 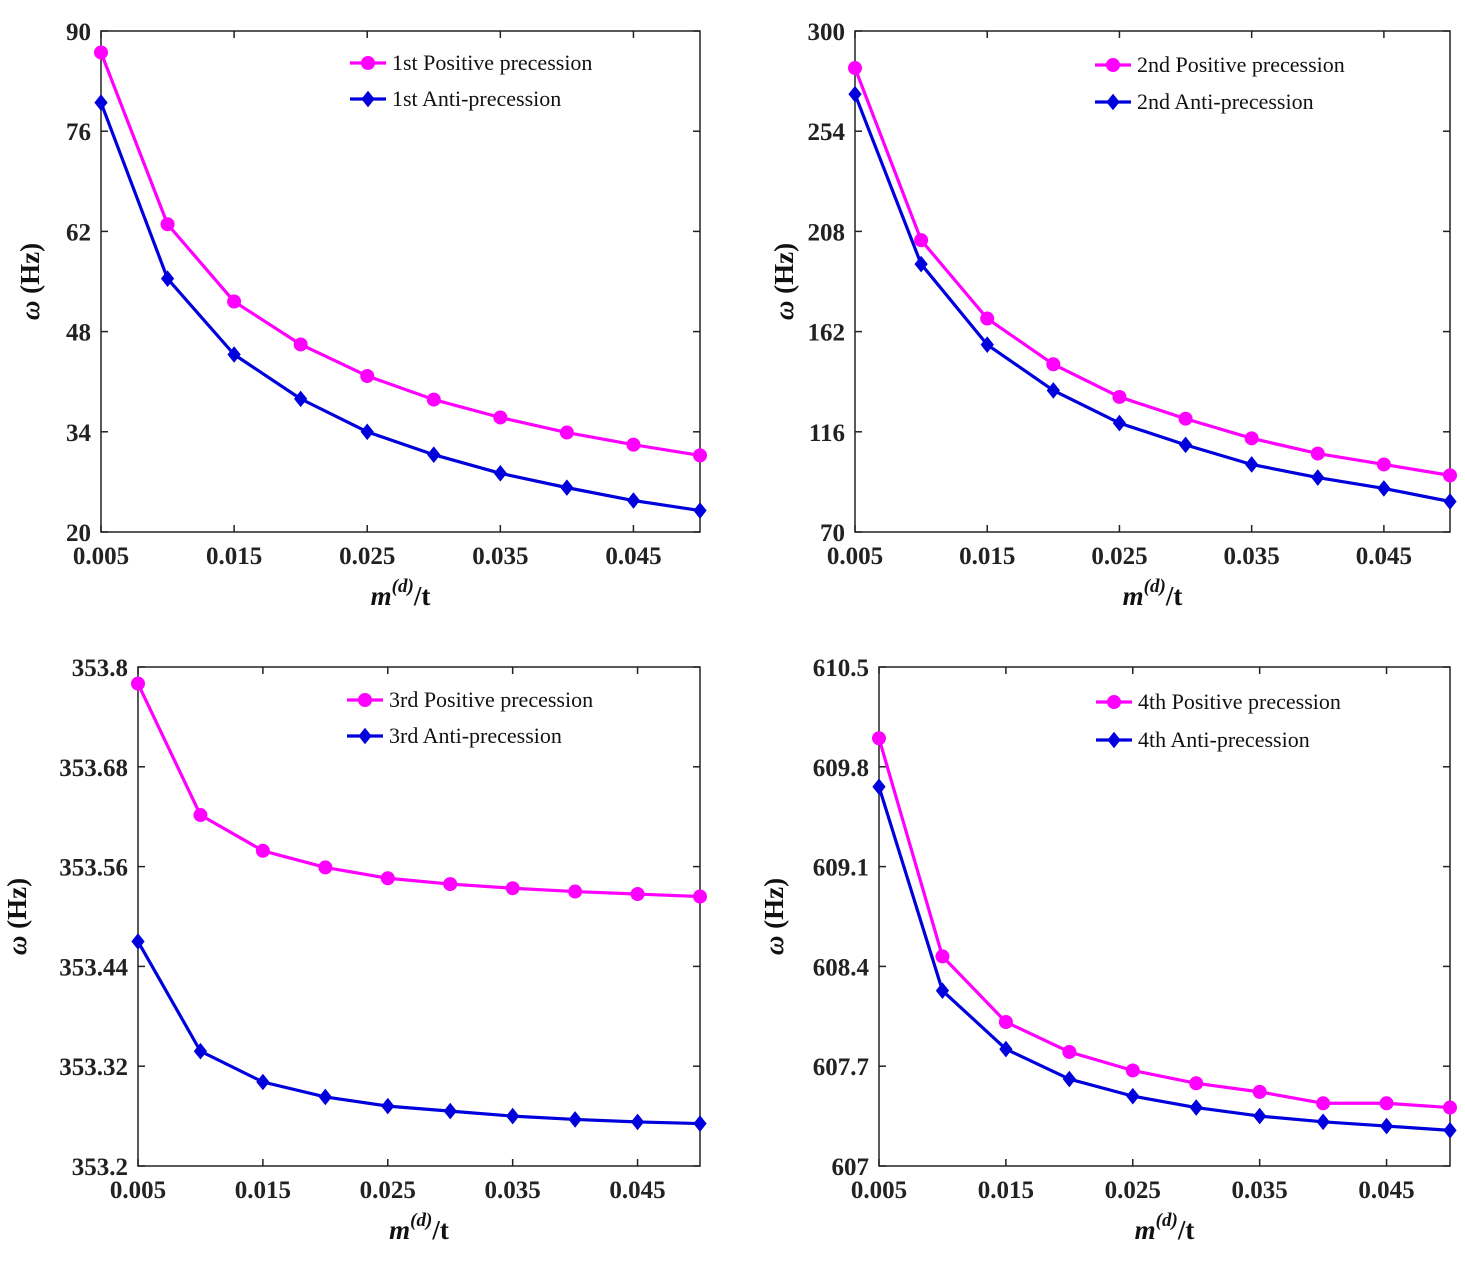 What do you see at coordinates (827, 132) in the screenshot?
I see `y-tick-label: 254` at bounding box center [827, 132].